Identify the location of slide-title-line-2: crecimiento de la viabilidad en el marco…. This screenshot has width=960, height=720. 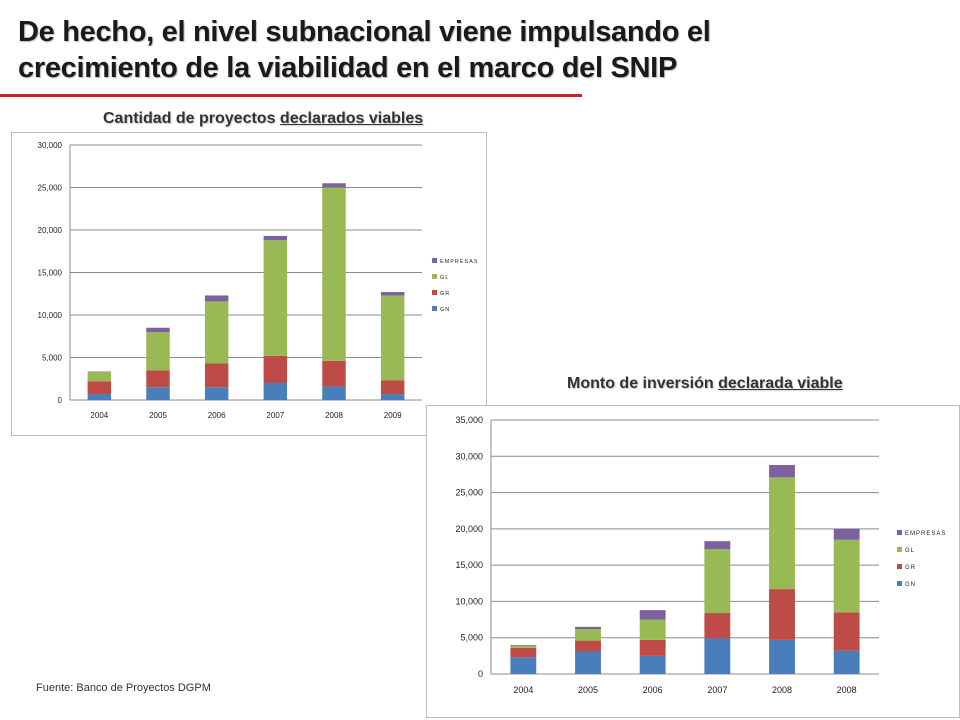
(347, 68).